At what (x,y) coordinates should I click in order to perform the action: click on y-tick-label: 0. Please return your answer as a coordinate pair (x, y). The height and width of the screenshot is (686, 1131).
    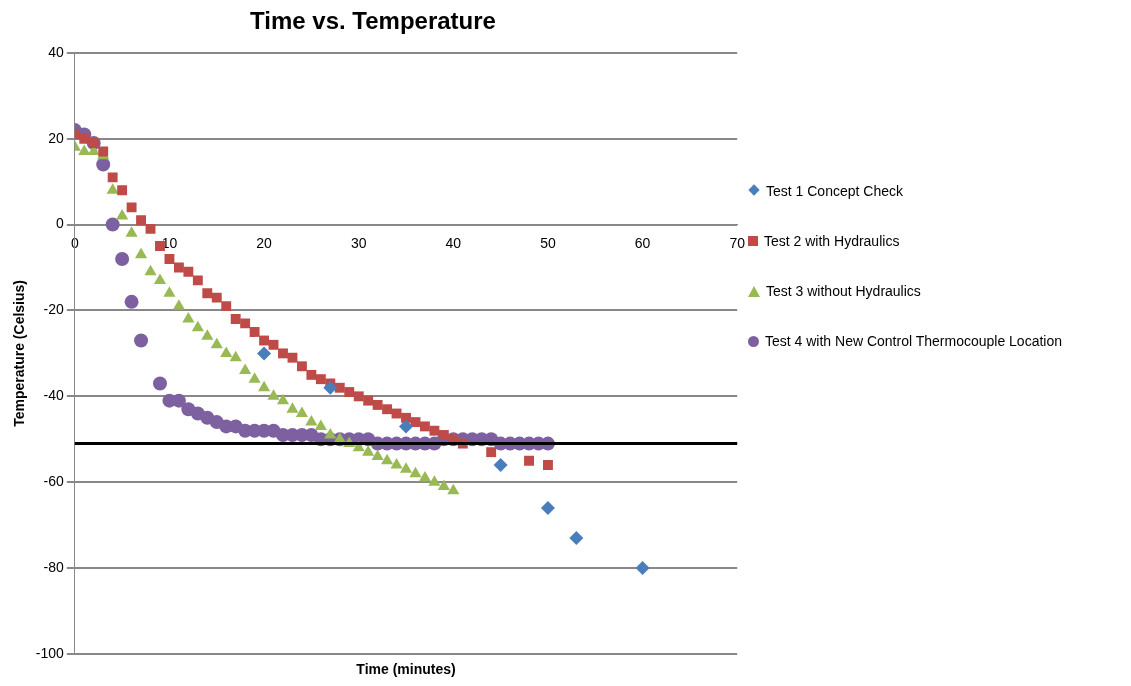
    Looking at the image, I should click on (60, 223).